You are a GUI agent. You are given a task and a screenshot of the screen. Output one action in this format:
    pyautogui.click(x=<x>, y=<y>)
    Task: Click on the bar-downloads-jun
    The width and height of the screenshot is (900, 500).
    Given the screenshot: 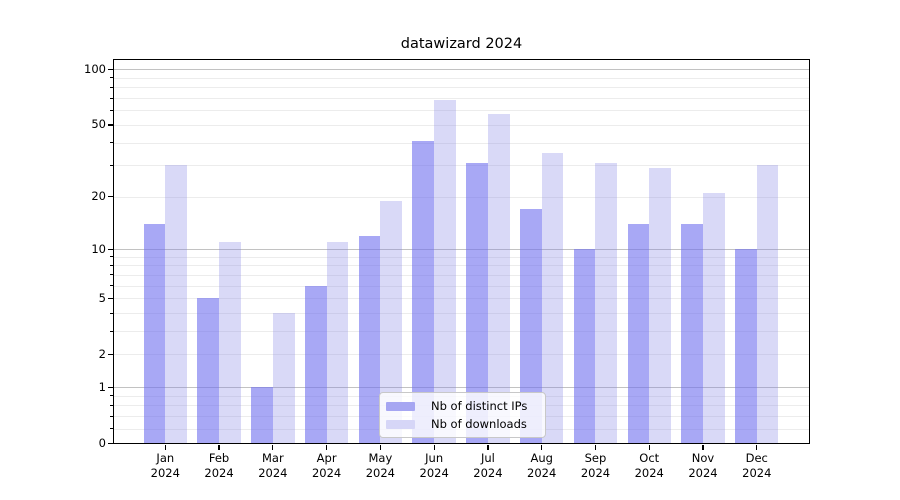 What is the action you would take?
    pyautogui.click(x=445, y=272)
    